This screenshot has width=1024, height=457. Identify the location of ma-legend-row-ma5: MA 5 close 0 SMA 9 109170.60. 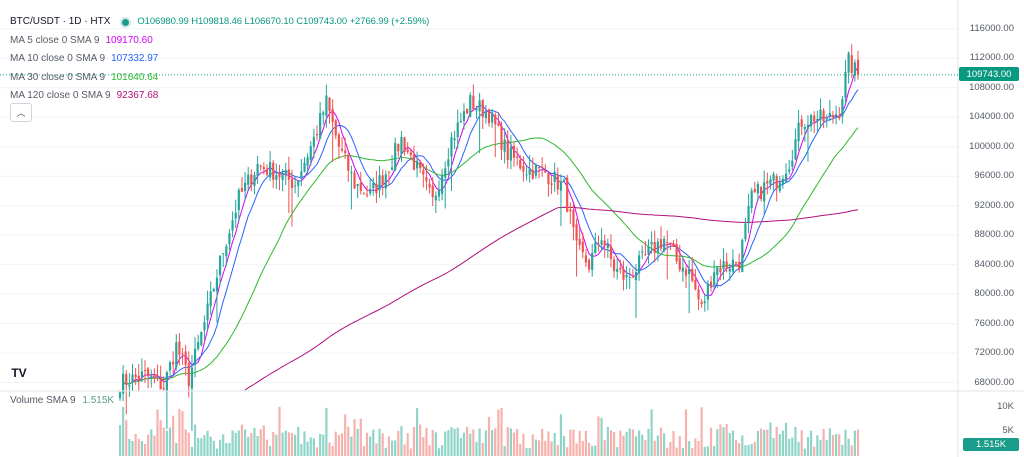
(219, 41).